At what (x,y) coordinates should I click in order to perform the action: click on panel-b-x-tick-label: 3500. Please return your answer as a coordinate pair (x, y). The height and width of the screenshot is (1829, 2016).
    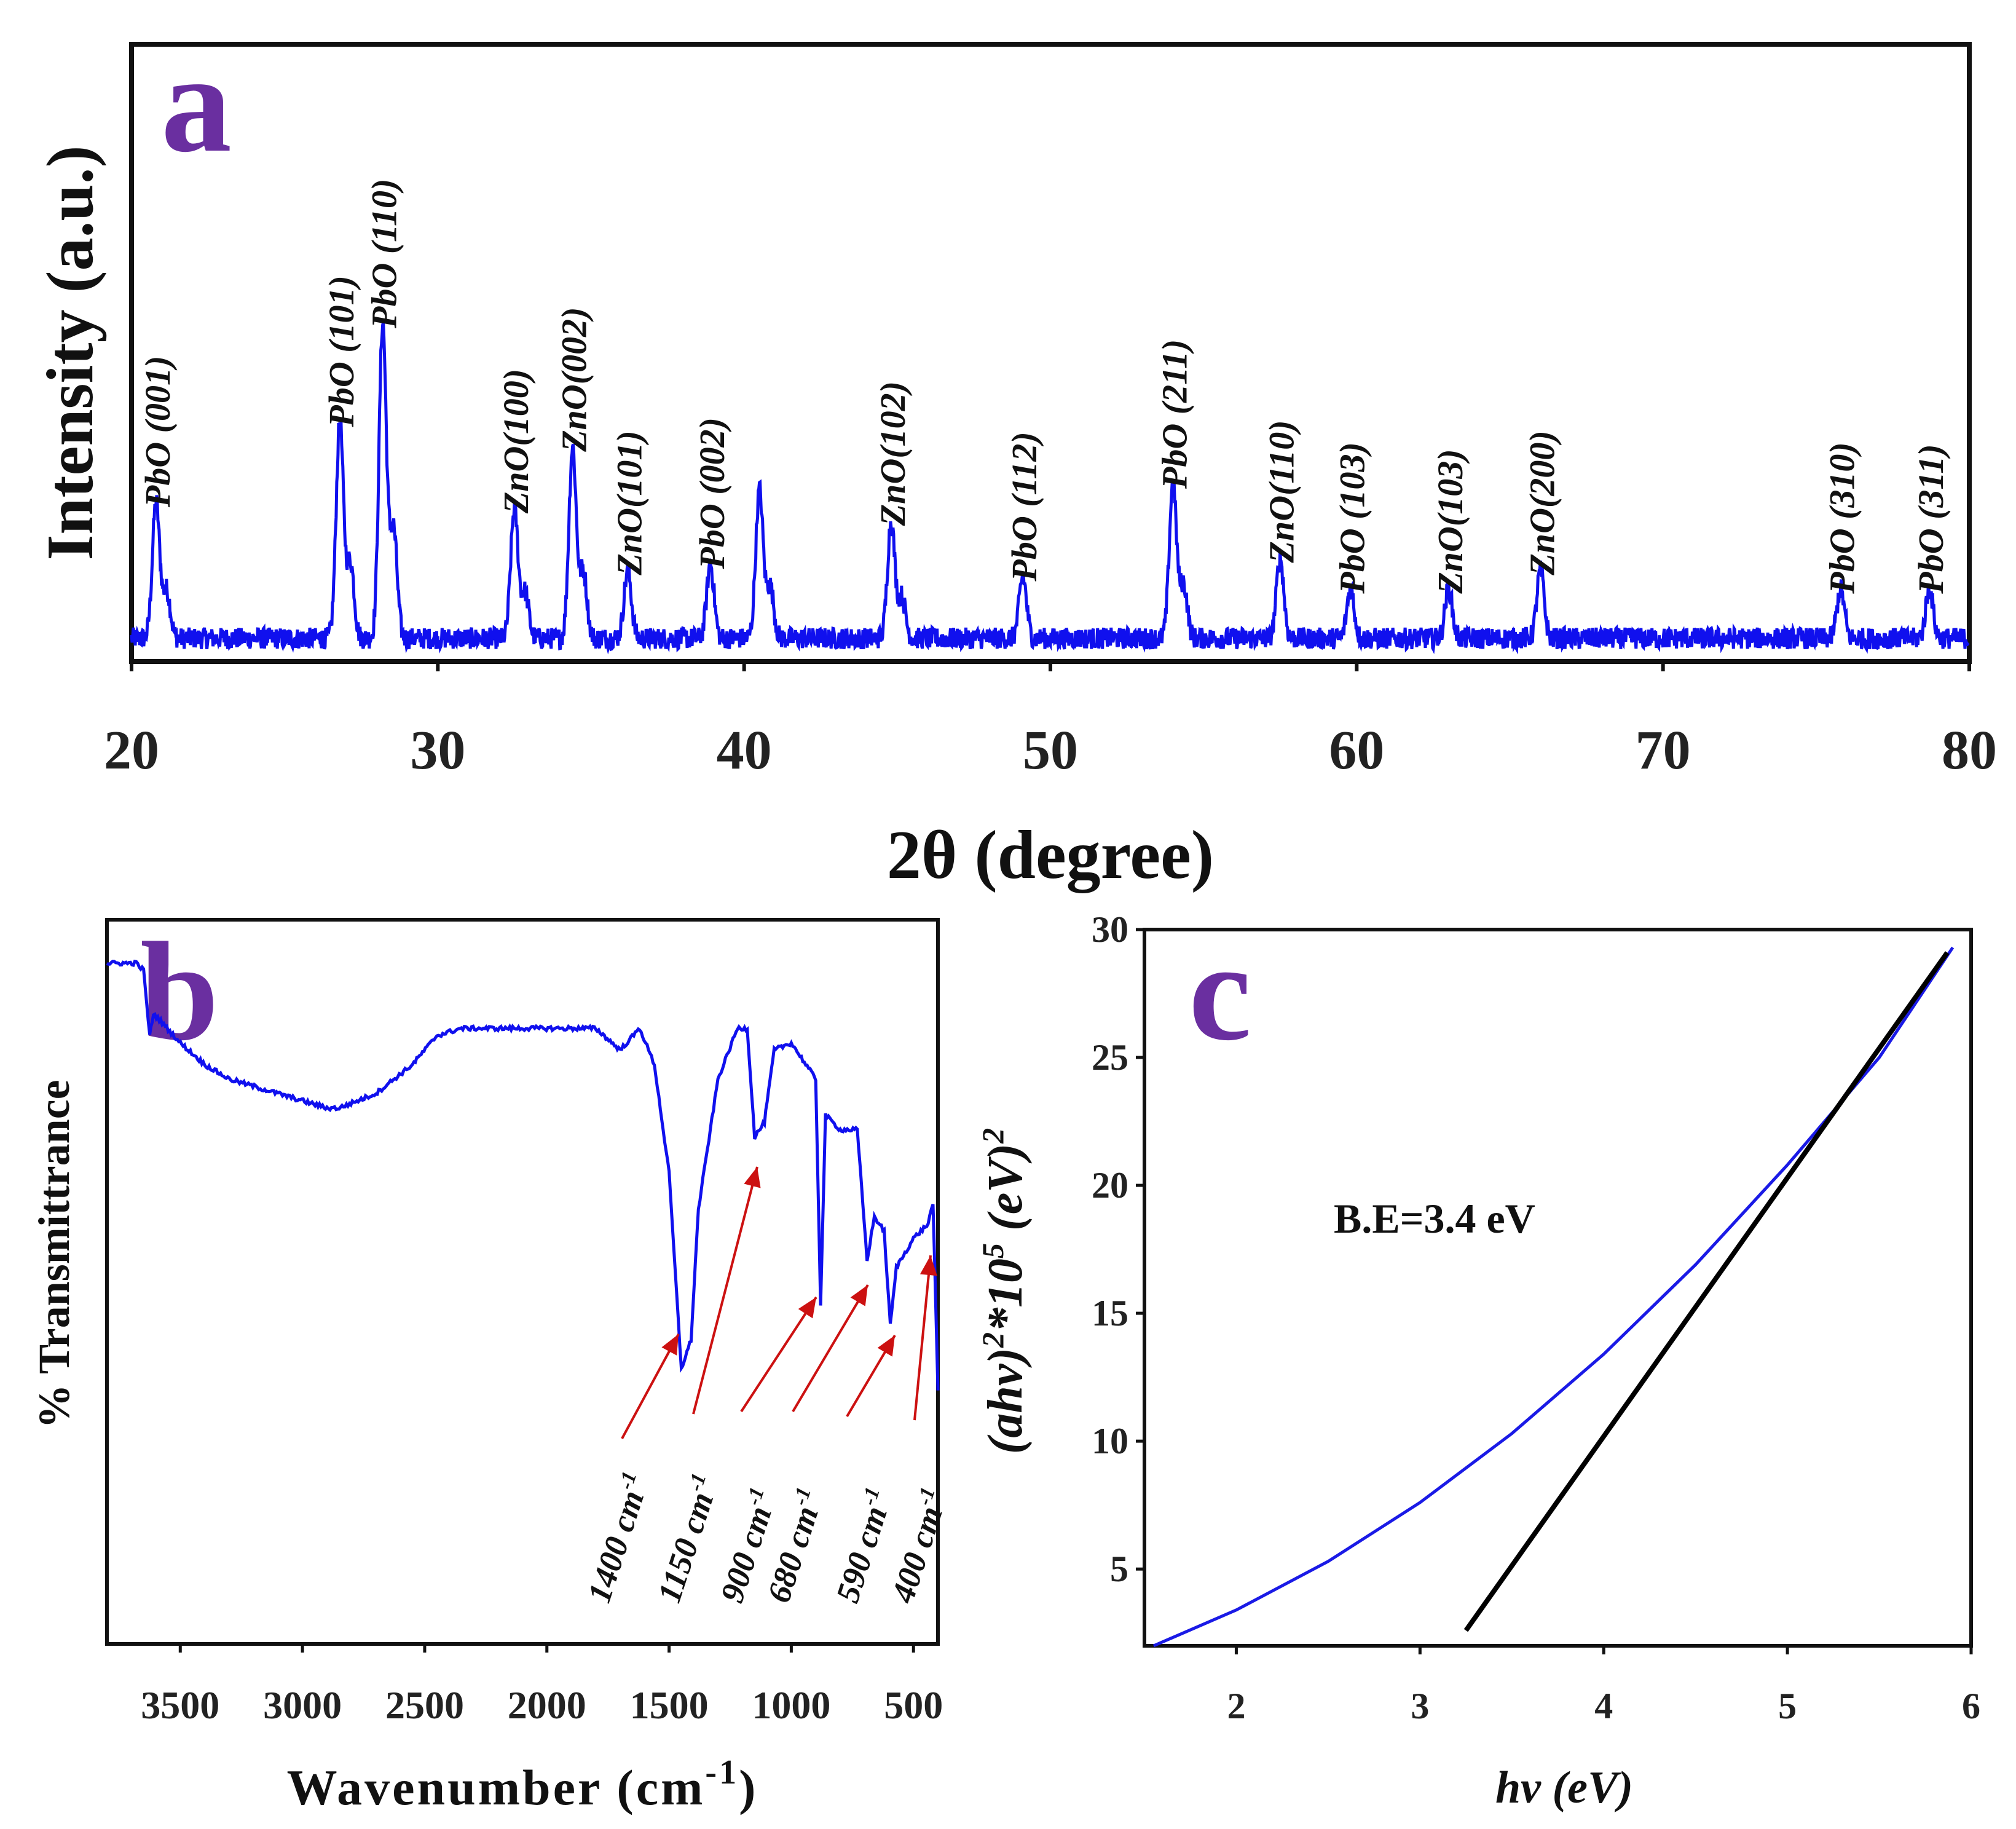
    Looking at the image, I should click on (180, 1705).